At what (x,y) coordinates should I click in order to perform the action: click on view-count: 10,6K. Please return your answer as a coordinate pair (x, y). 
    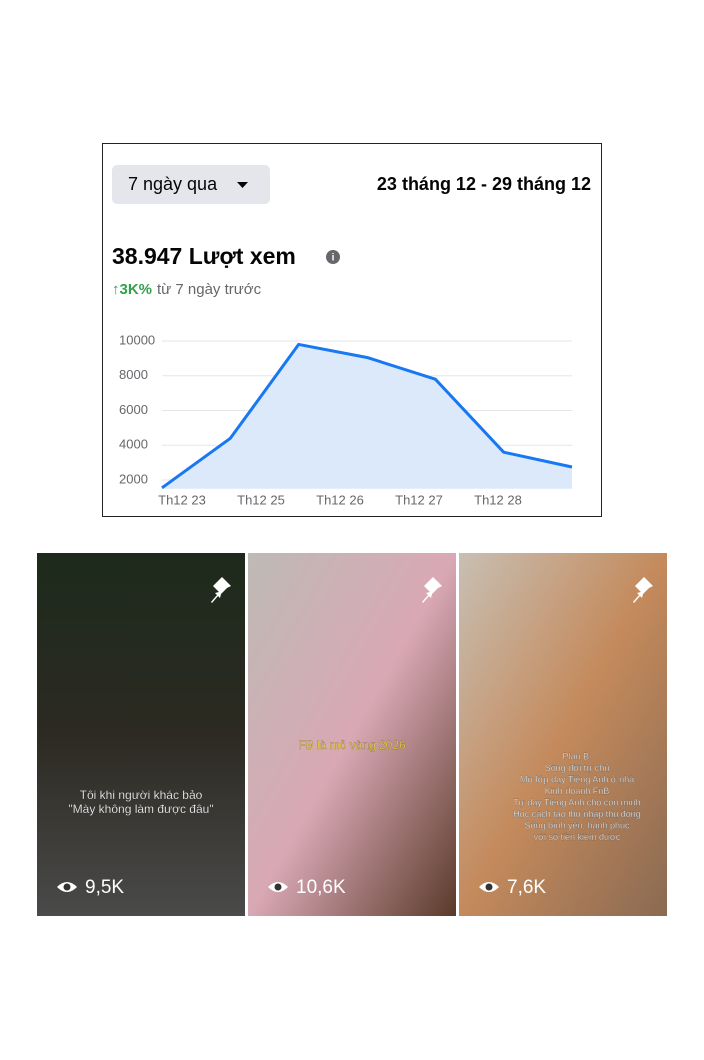
    Looking at the image, I should click on (321, 887).